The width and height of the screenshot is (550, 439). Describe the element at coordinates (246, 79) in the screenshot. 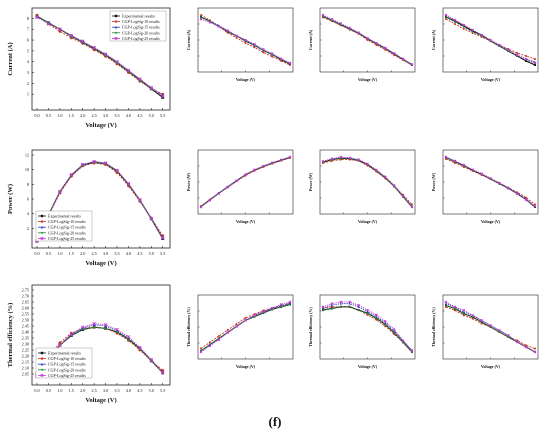

I see `current-zoom-1-xlabel: Voltage (V)` at that location.